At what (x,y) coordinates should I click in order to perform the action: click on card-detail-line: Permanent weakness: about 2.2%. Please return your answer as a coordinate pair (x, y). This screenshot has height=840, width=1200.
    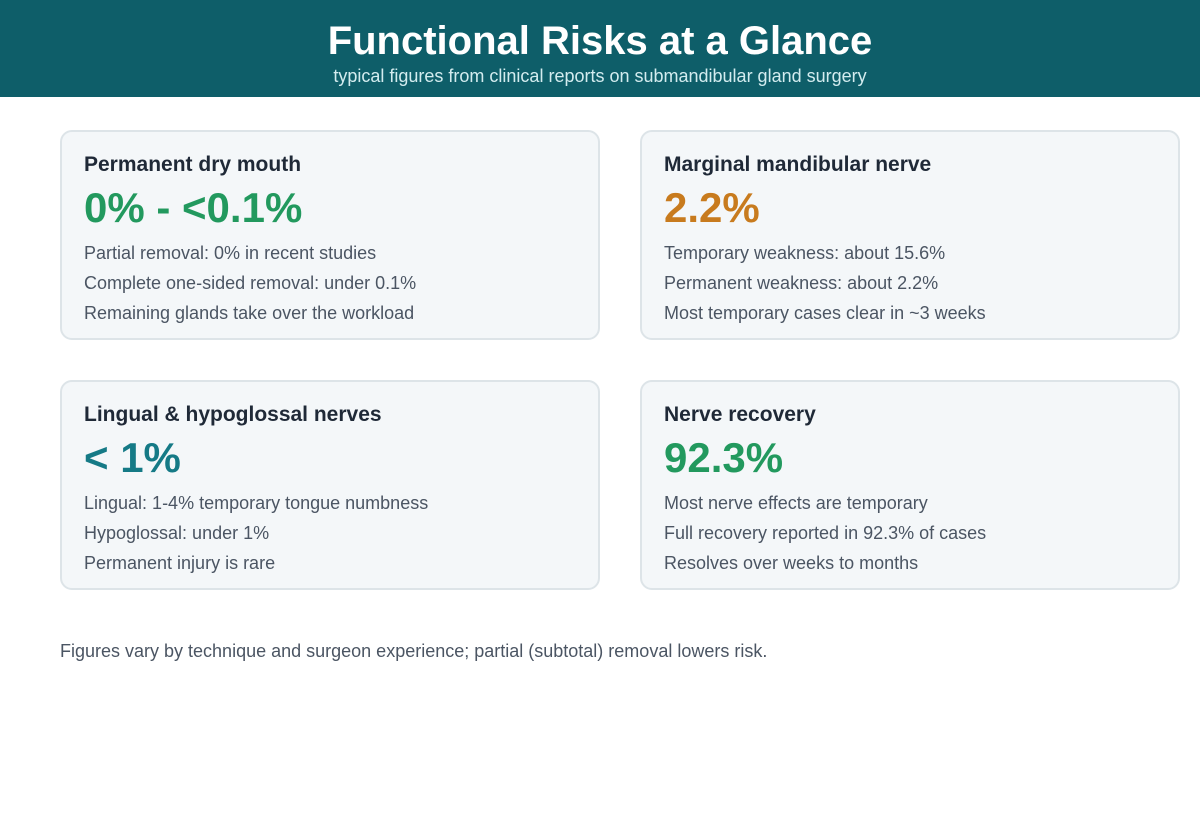
    Looking at the image, I should click on (801, 283).